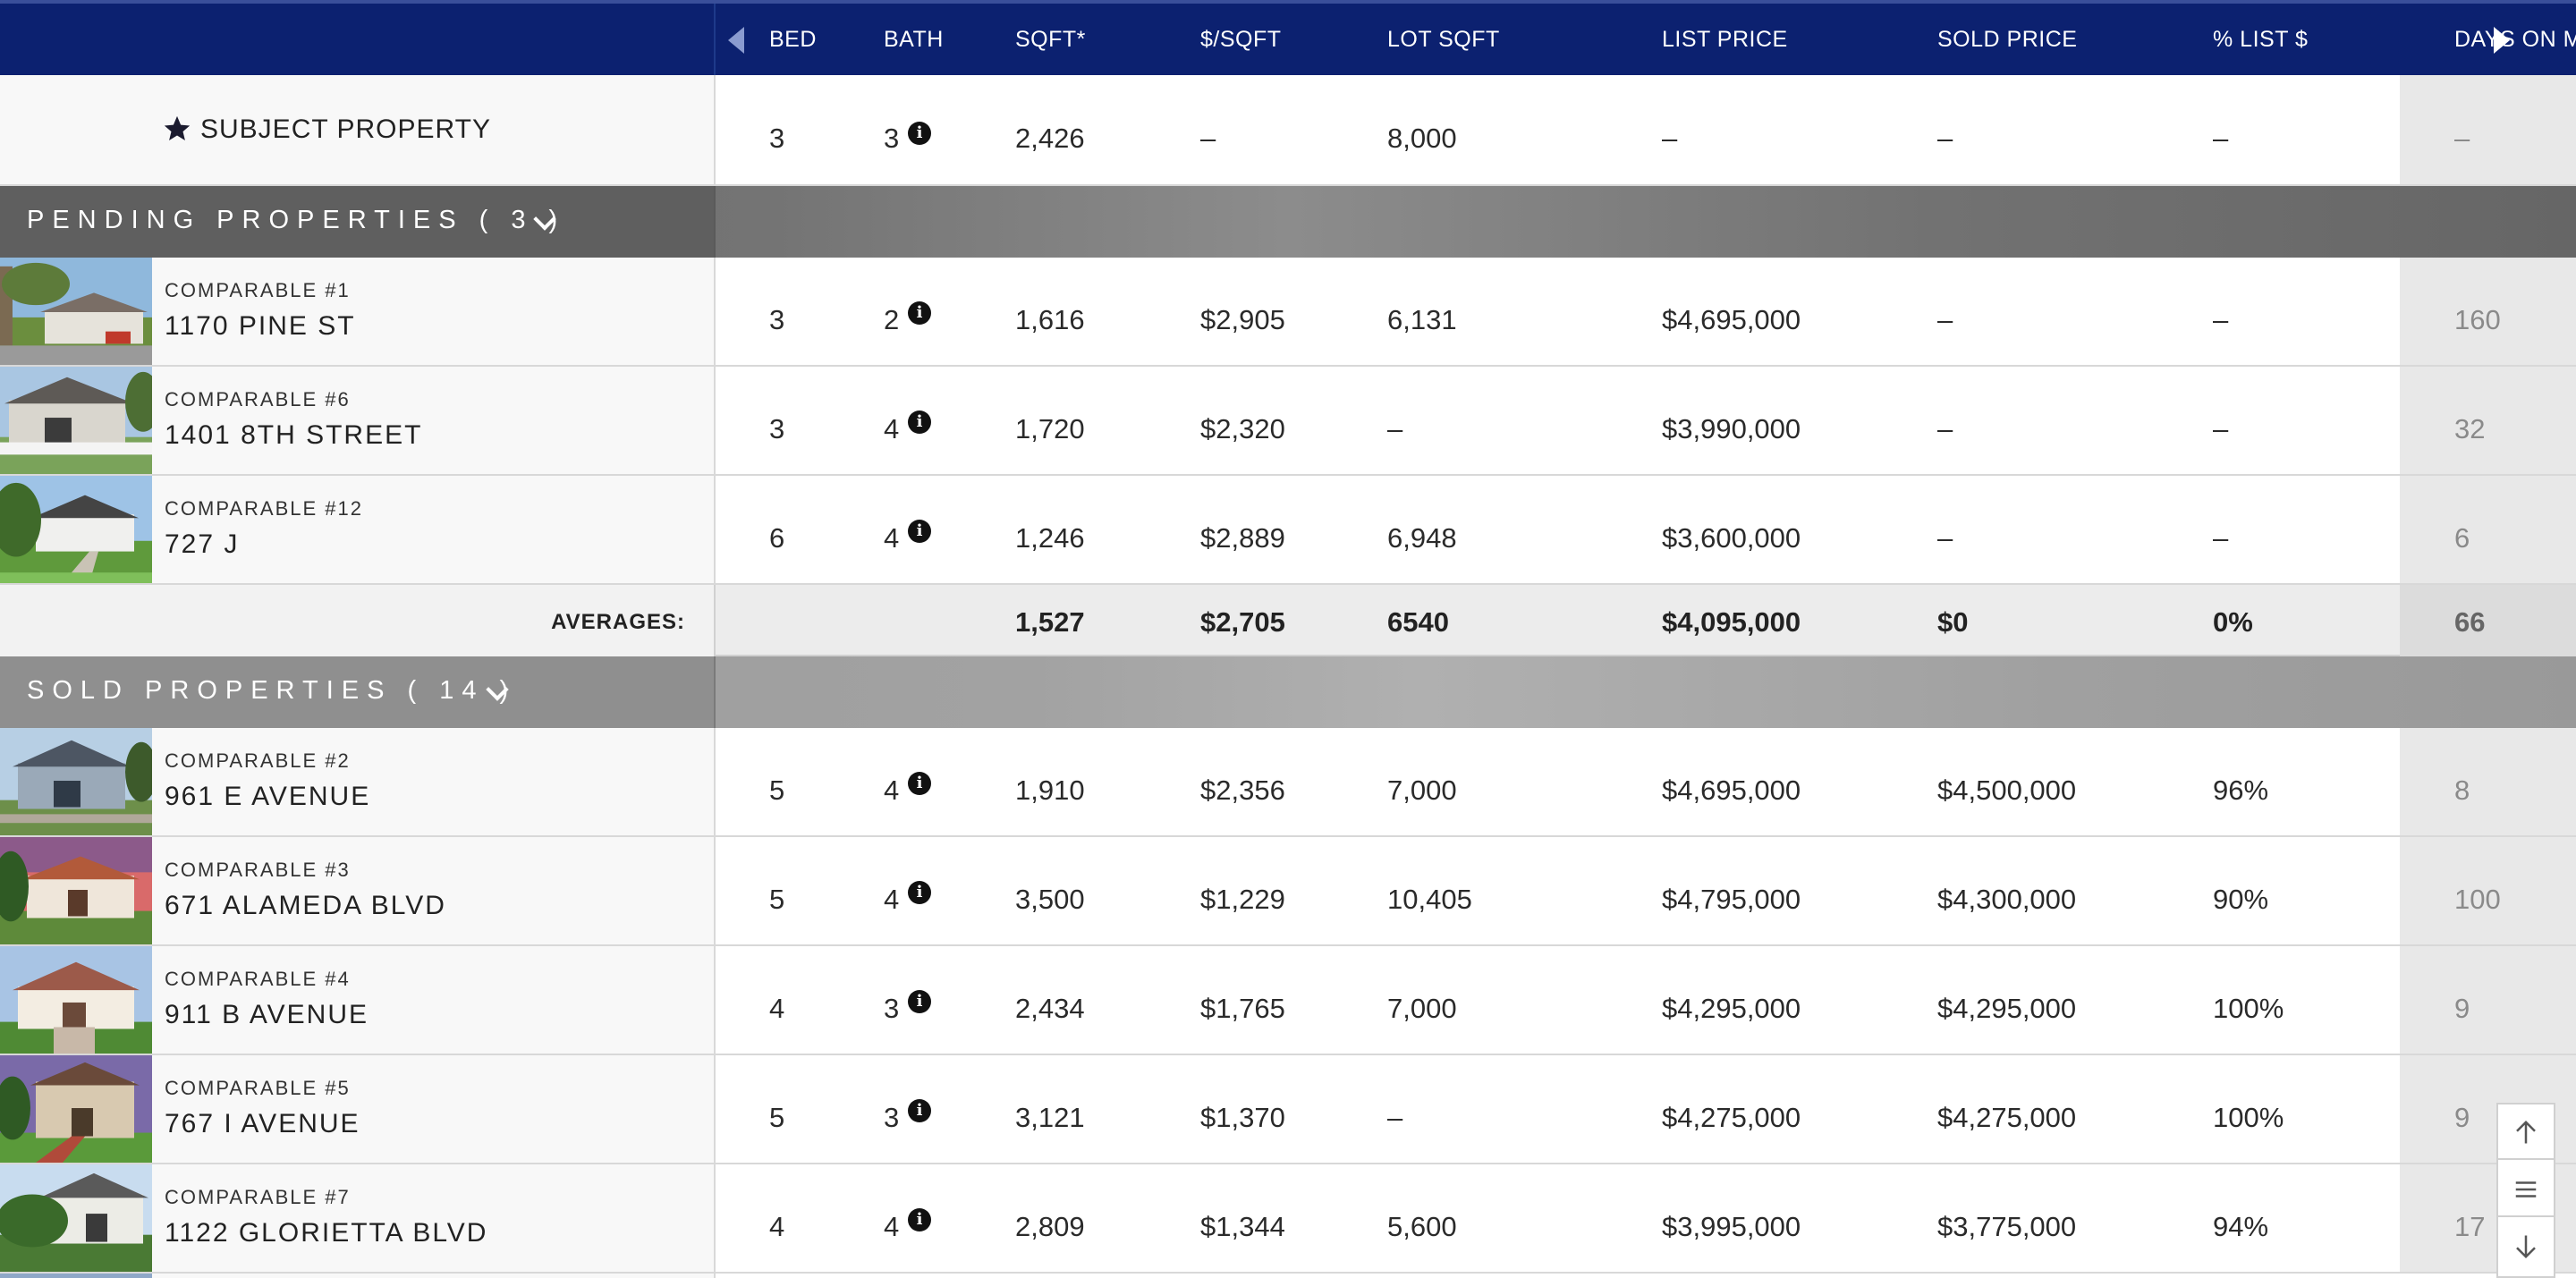 Image resolution: width=2576 pixels, height=1278 pixels. I want to click on cell-bath: 2, so click(892, 319).